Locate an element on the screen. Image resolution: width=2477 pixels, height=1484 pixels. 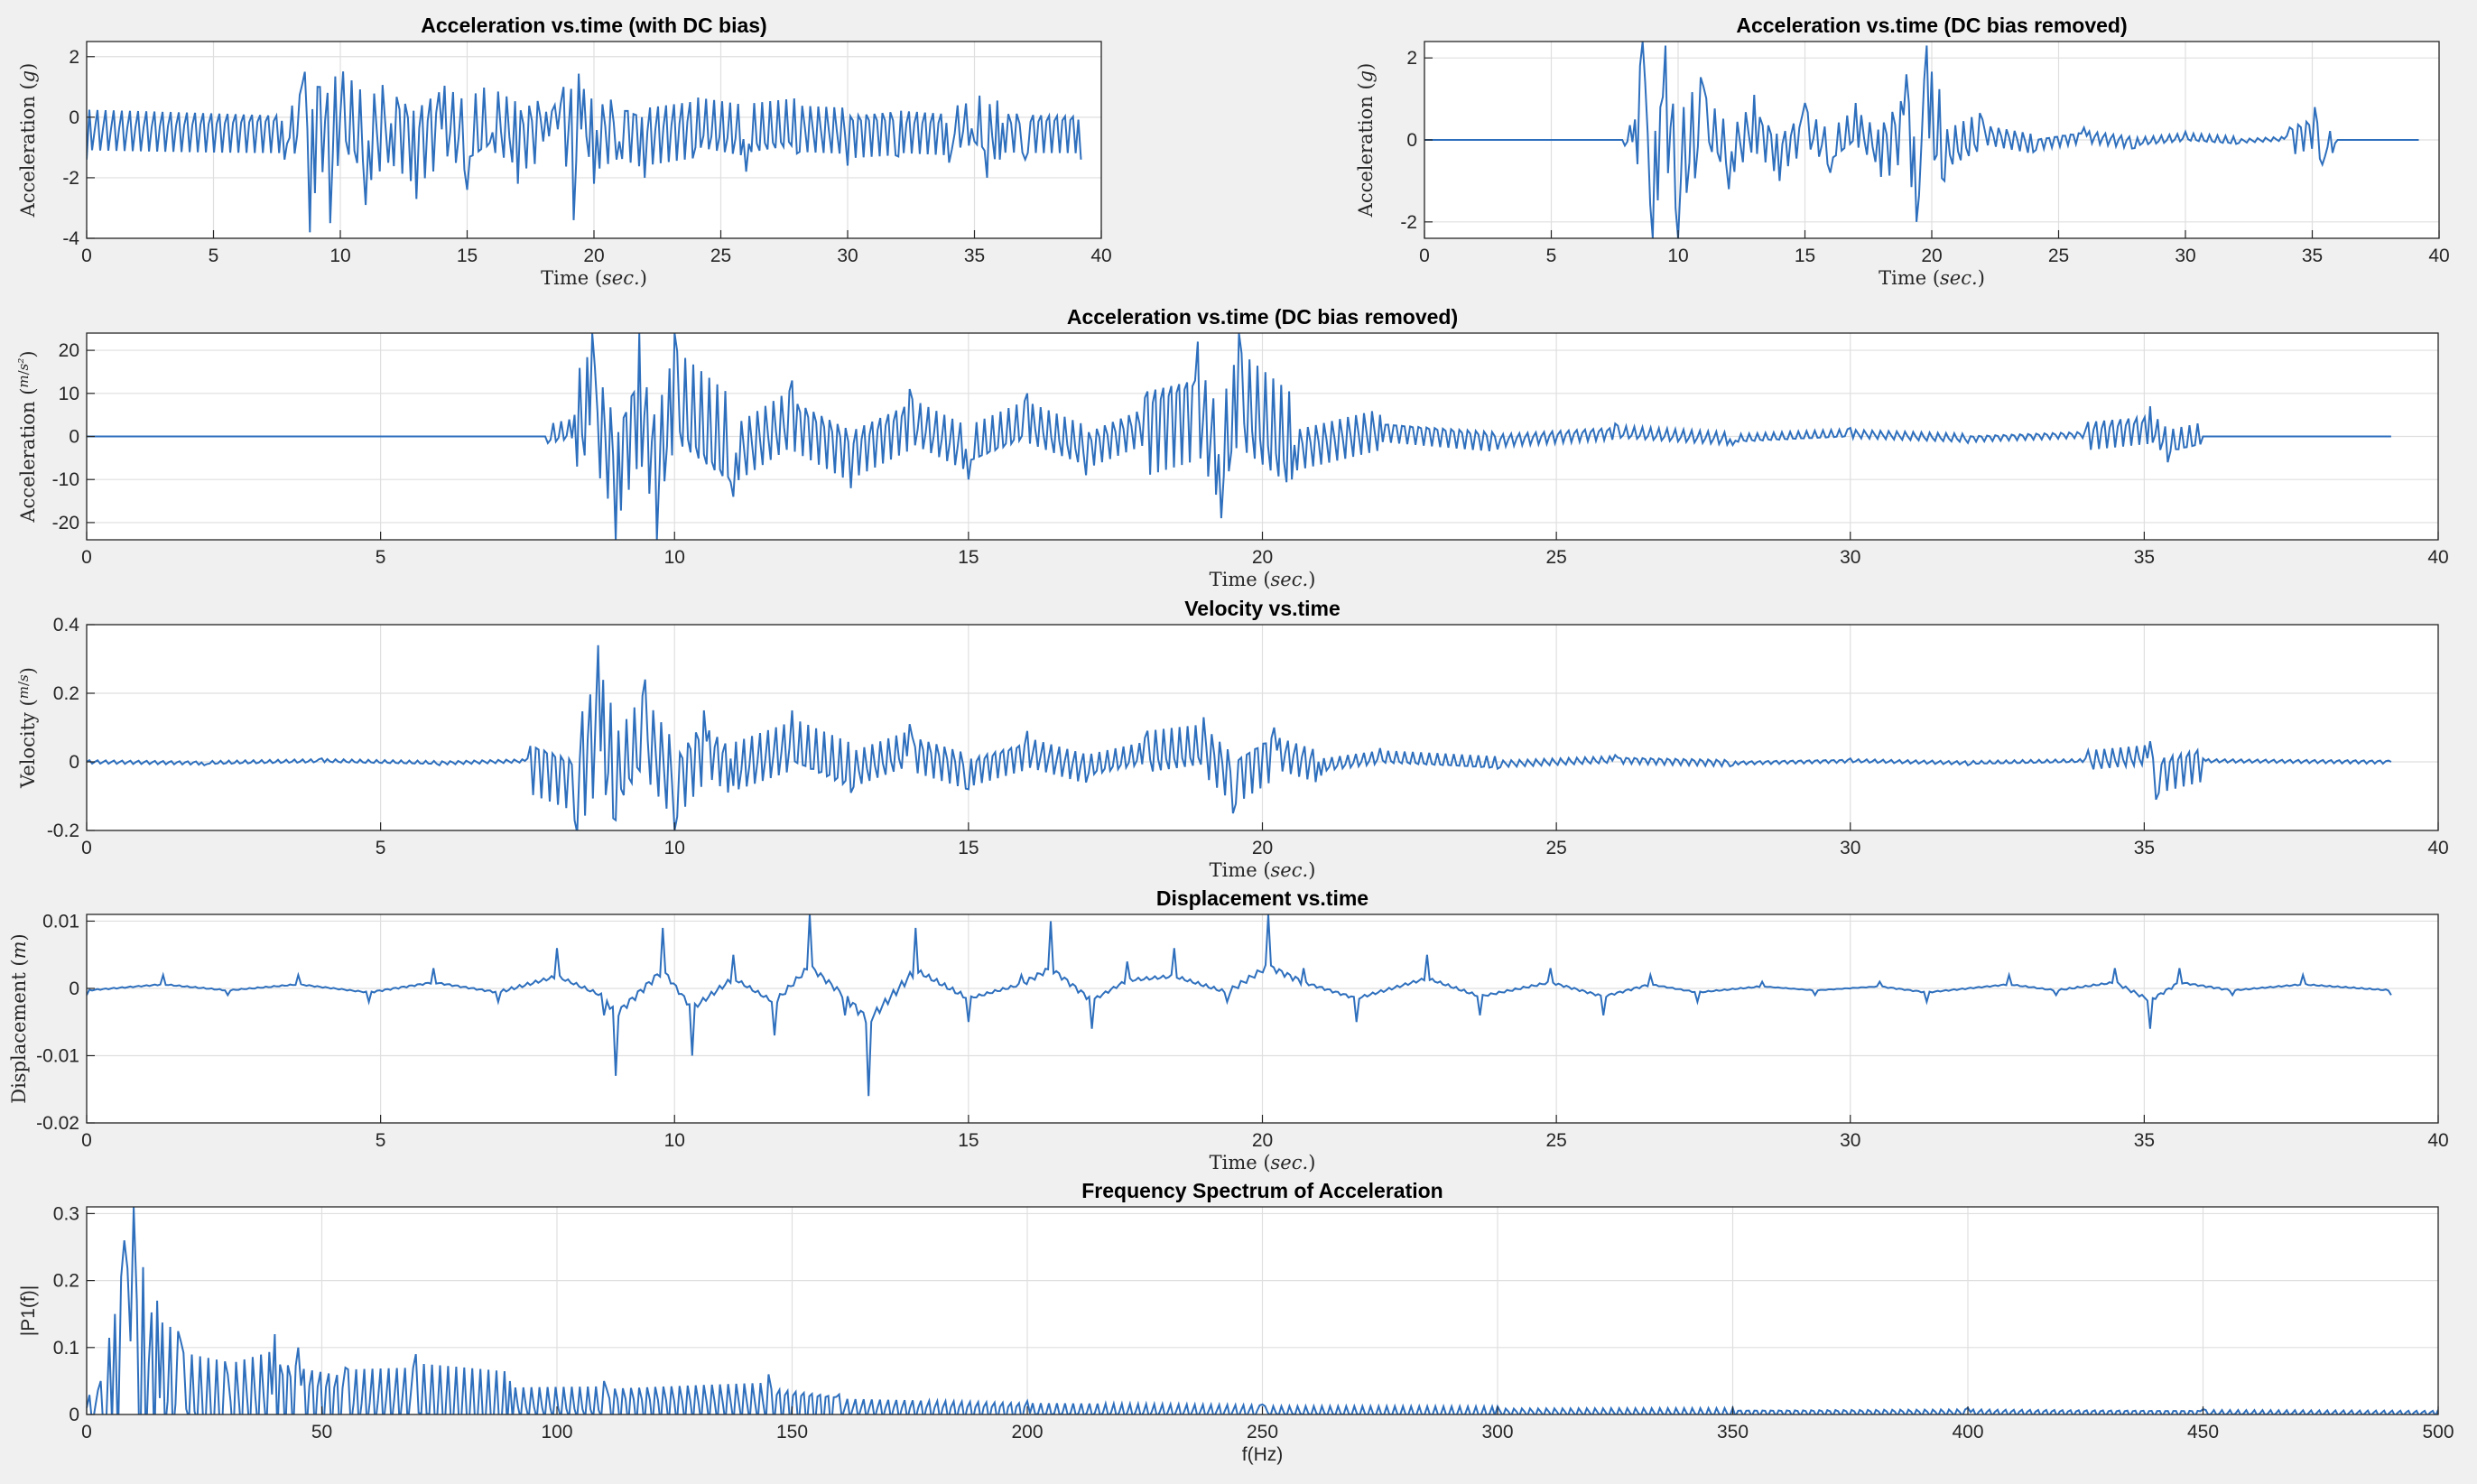
series-line-spectrum is located at coordinates (1263, 1311).